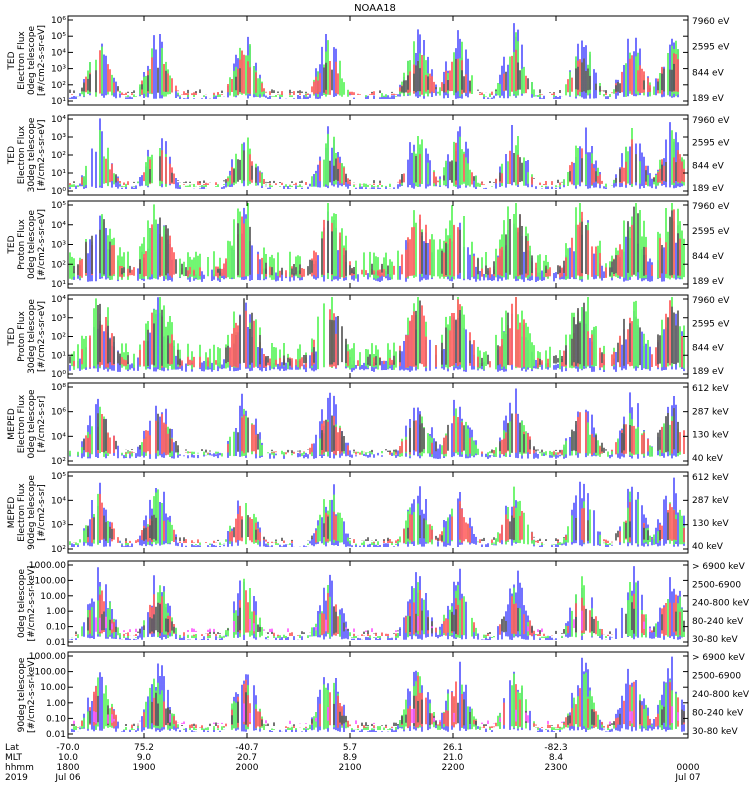  What do you see at coordinates (67, 778) in the screenshot?
I see `footer-tick-label: Jul 06` at bounding box center [67, 778].